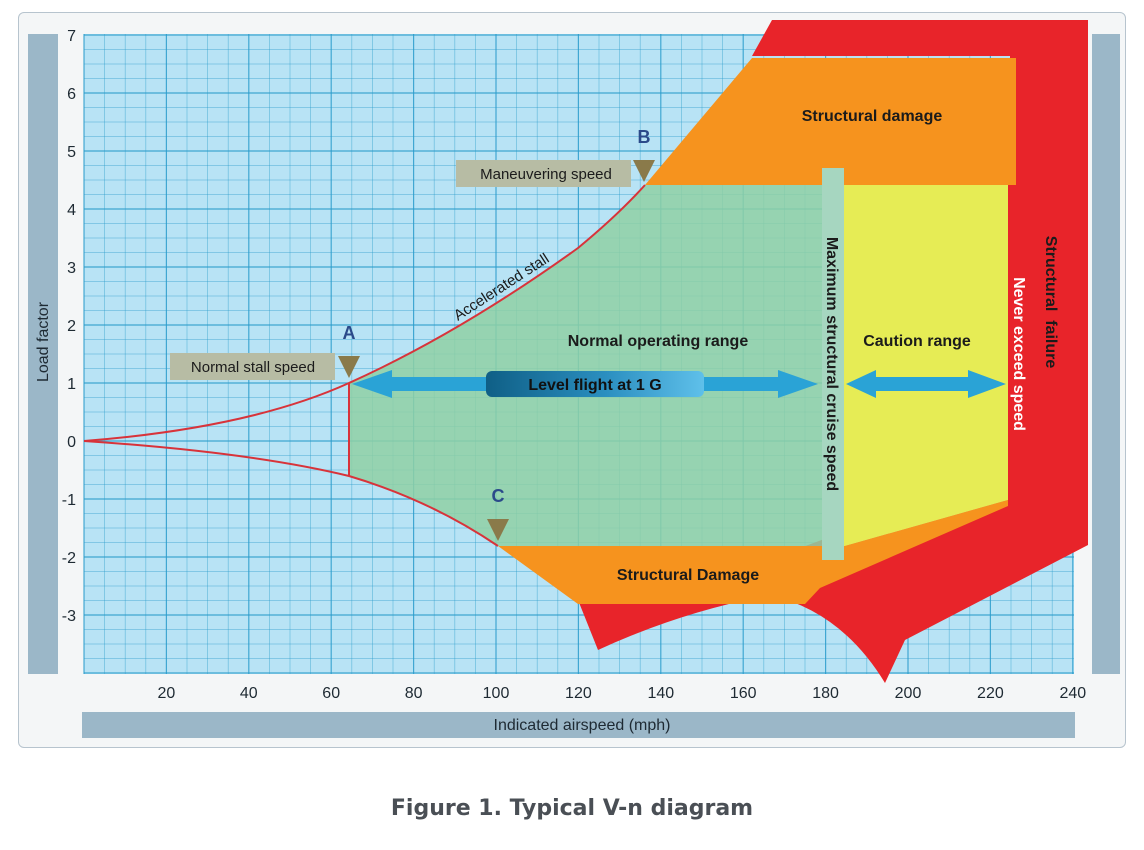 The width and height of the screenshot is (1144, 850). I want to click on x-tick-label: 160, so click(743, 693).